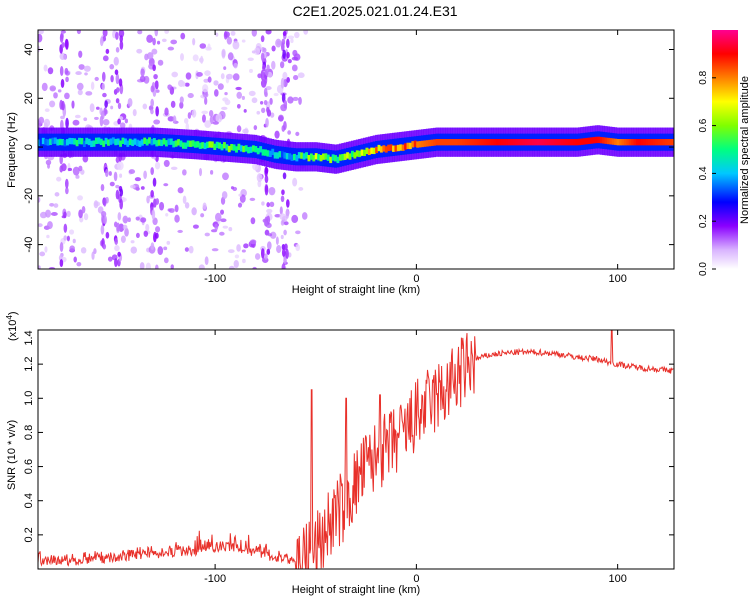  Describe the element at coordinates (703, 221) in the screenshot. I see `colorbar-tick-label: 0.2` at that location.